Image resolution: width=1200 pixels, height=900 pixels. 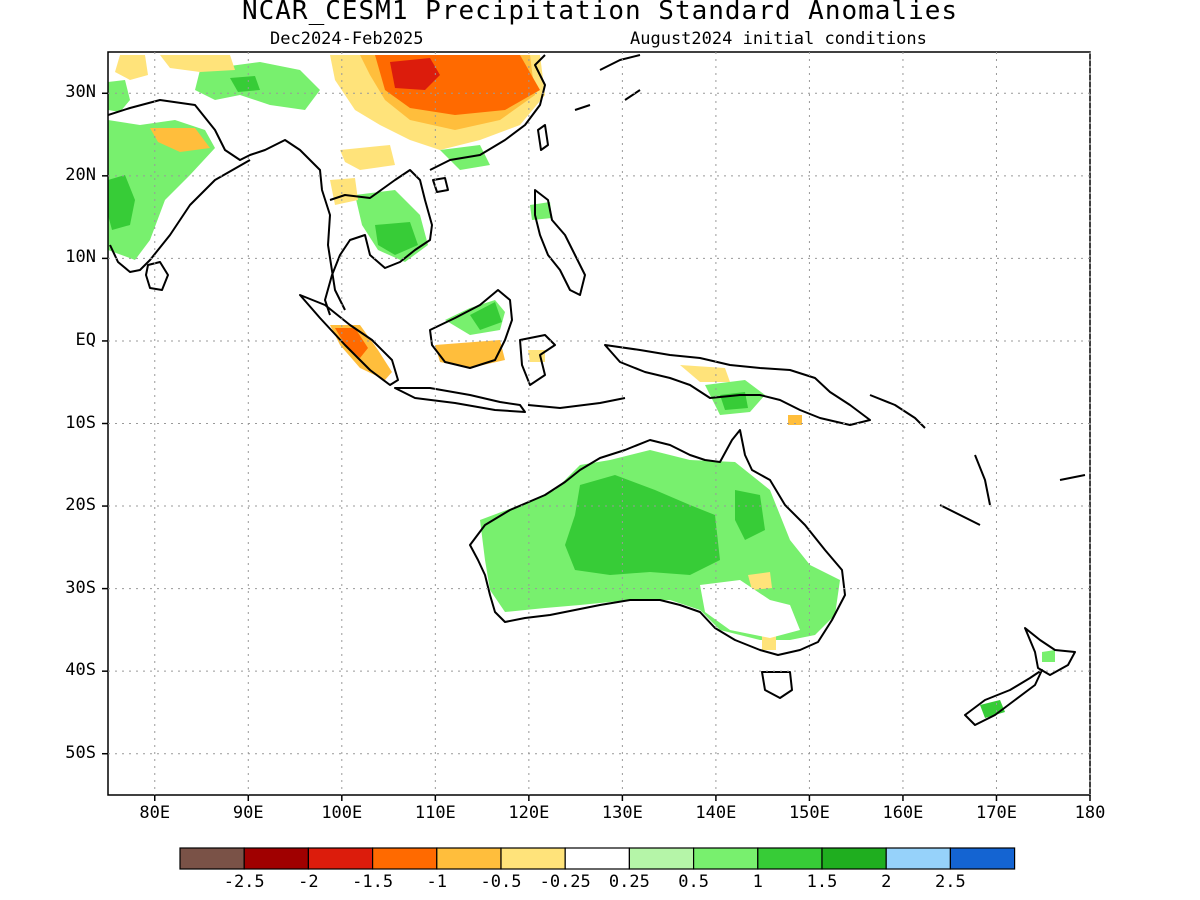 I want to click on sulawesi-dry, so click(x=536, y=356).